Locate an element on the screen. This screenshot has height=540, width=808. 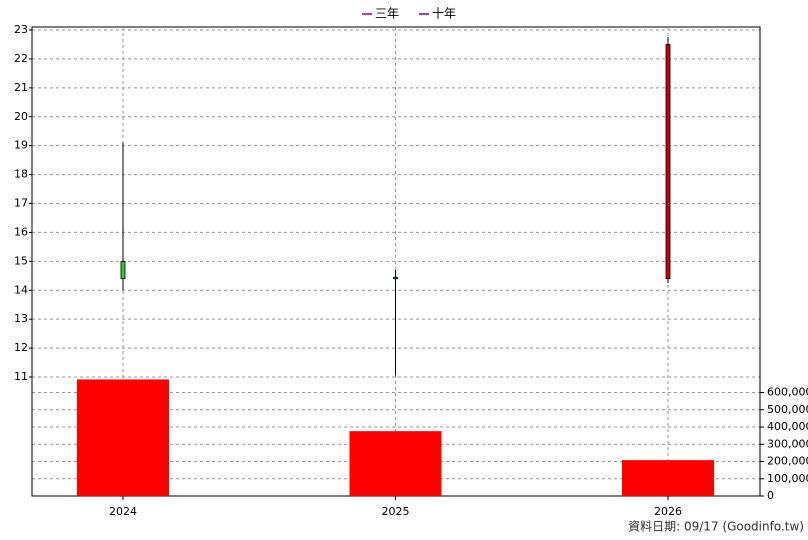
y-tick-label: 22 is located at coordinates (21, 58).